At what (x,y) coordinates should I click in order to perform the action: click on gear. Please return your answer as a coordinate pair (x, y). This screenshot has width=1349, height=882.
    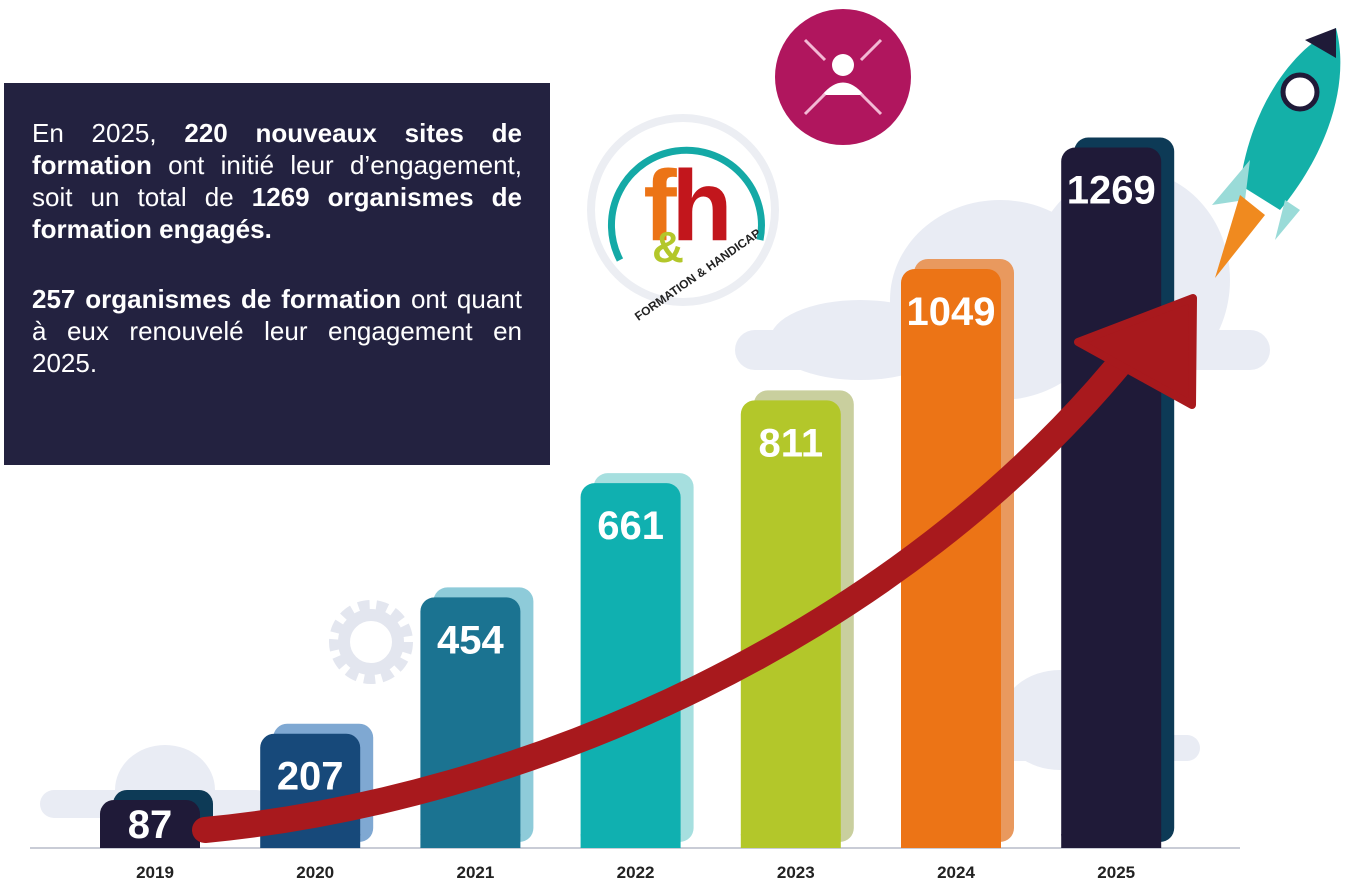
    Looking at the image, I should click on (371, 642).